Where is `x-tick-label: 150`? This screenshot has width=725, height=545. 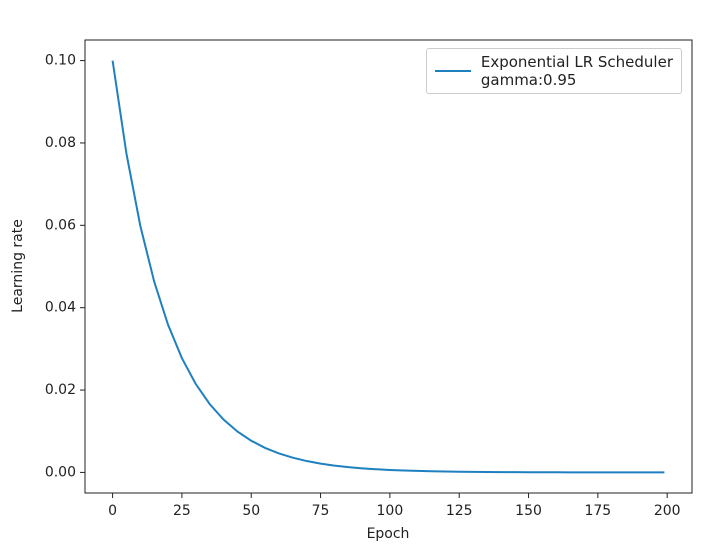
x-tick-label: 150 is located at coordinates (528, 511).